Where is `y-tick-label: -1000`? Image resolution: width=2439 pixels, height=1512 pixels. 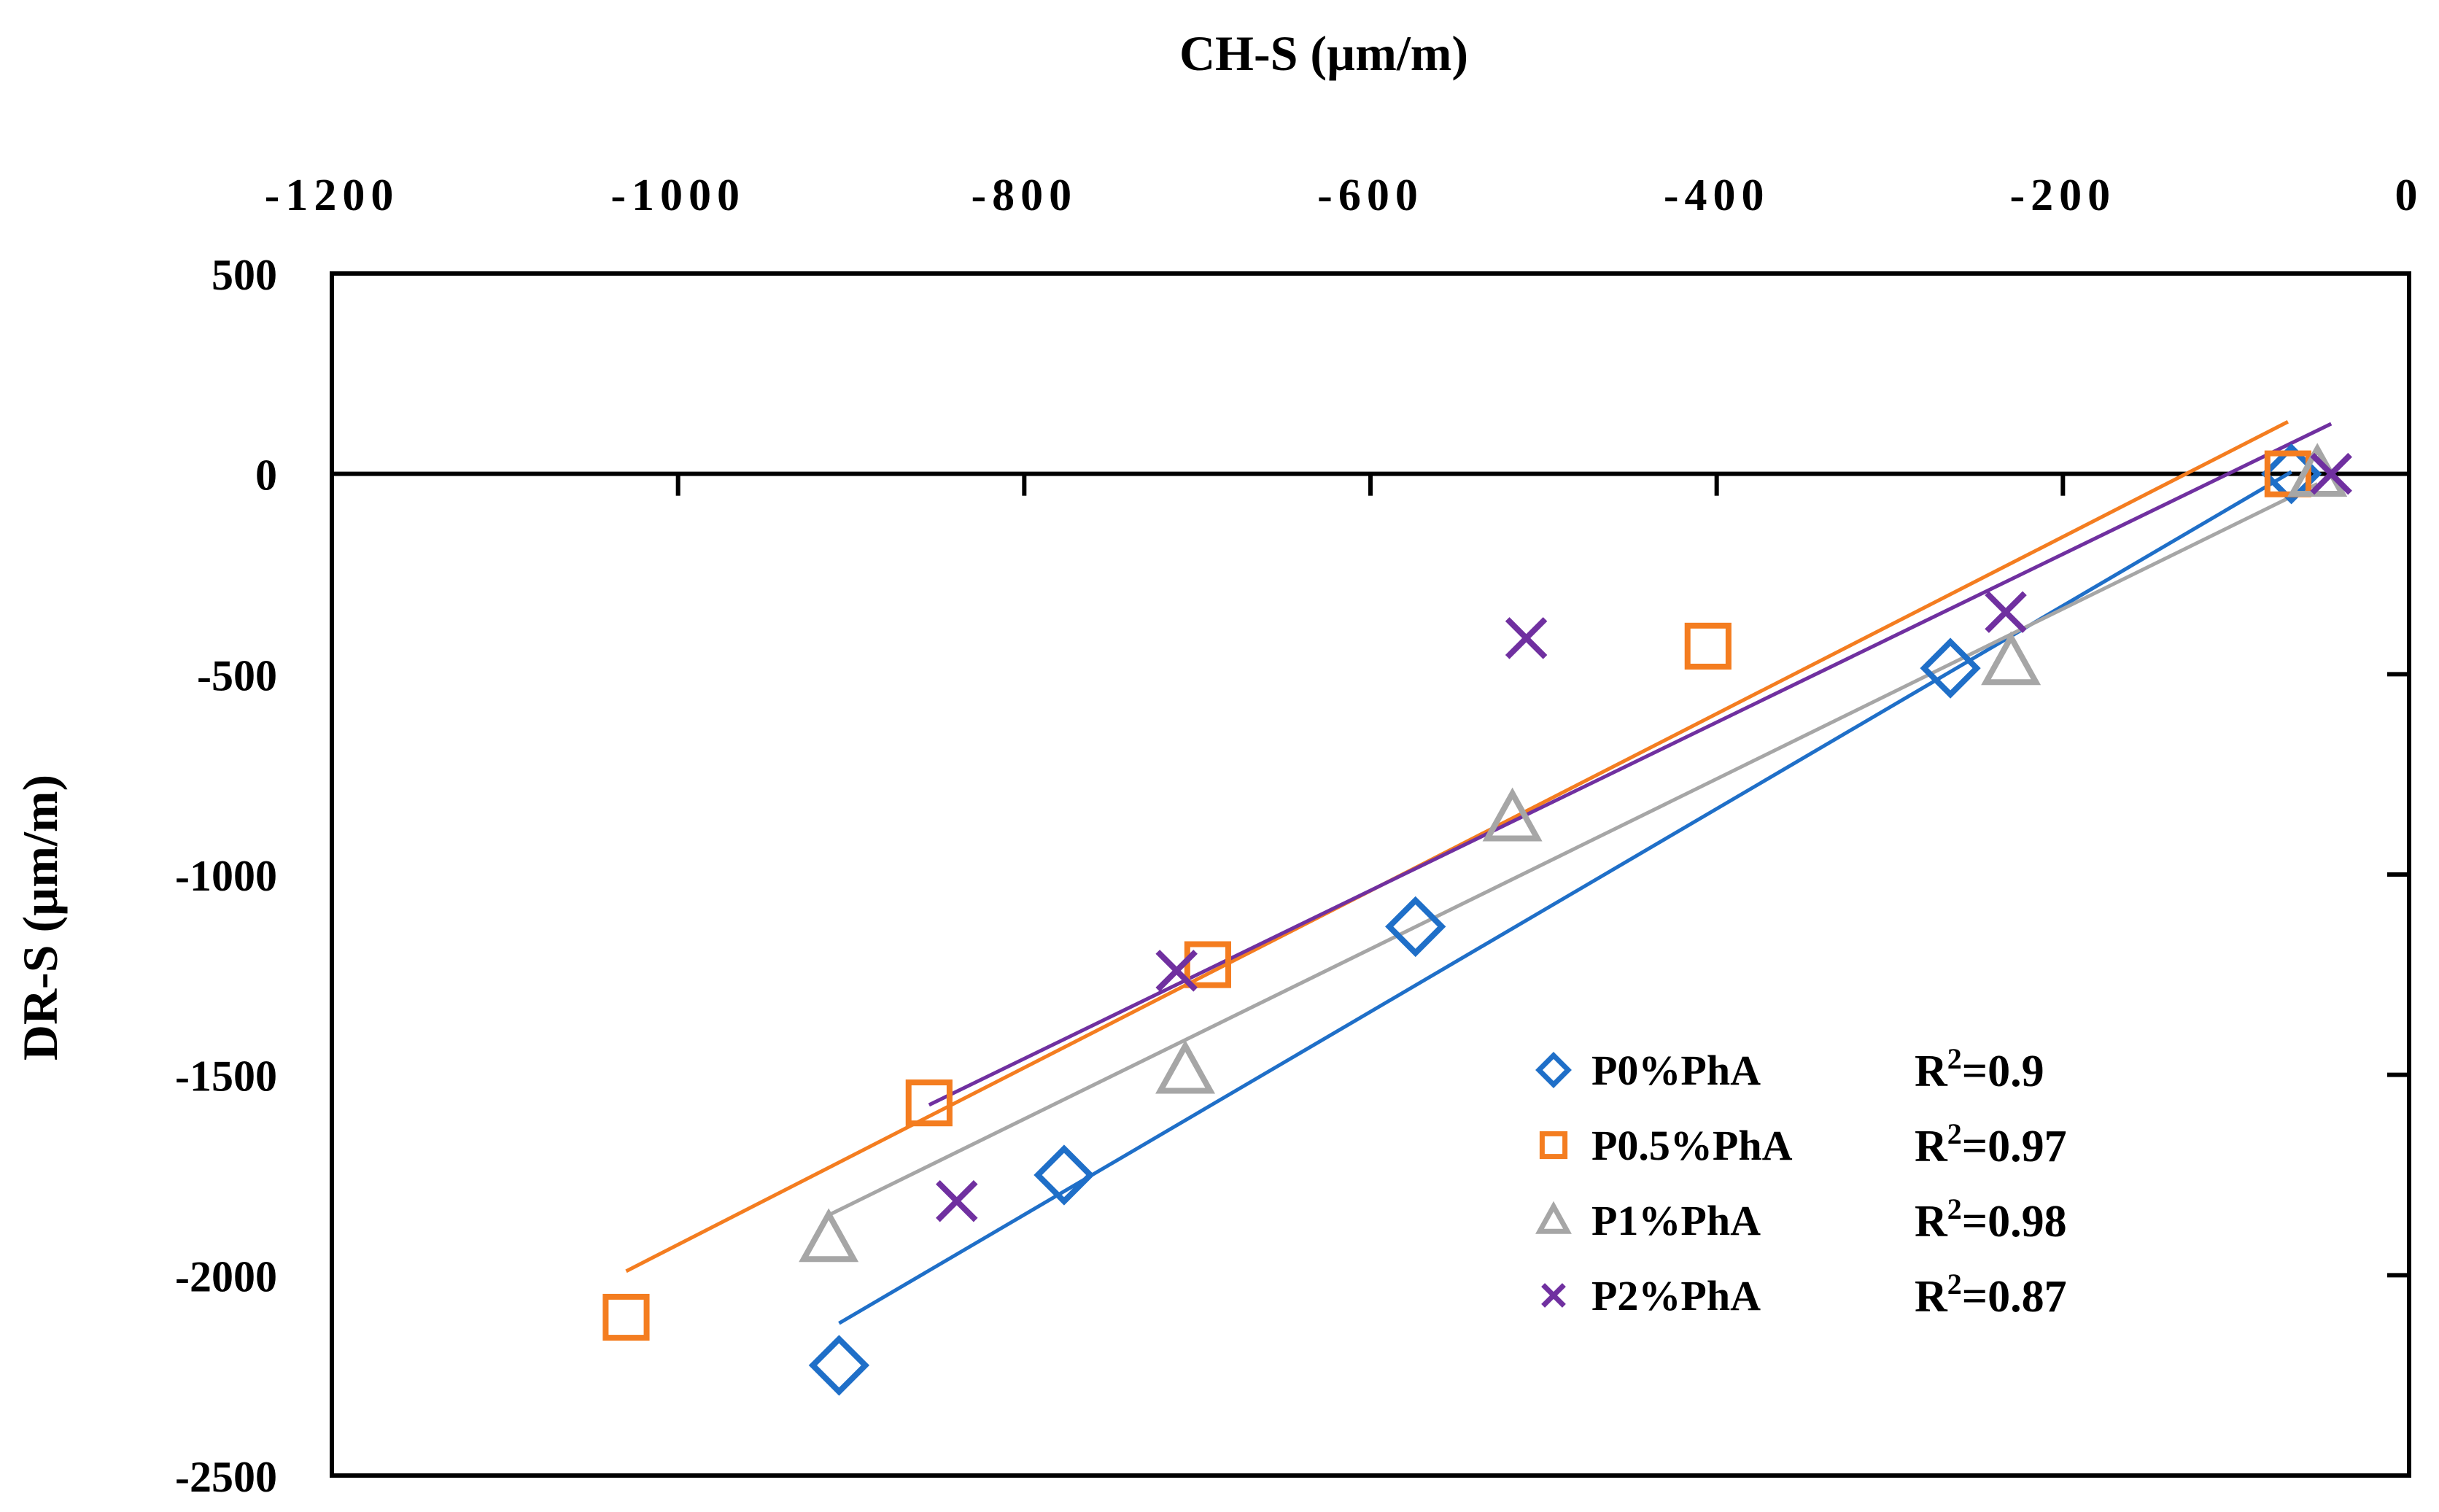
y-tick-label: -1000 is located at coordinates (226, 876).